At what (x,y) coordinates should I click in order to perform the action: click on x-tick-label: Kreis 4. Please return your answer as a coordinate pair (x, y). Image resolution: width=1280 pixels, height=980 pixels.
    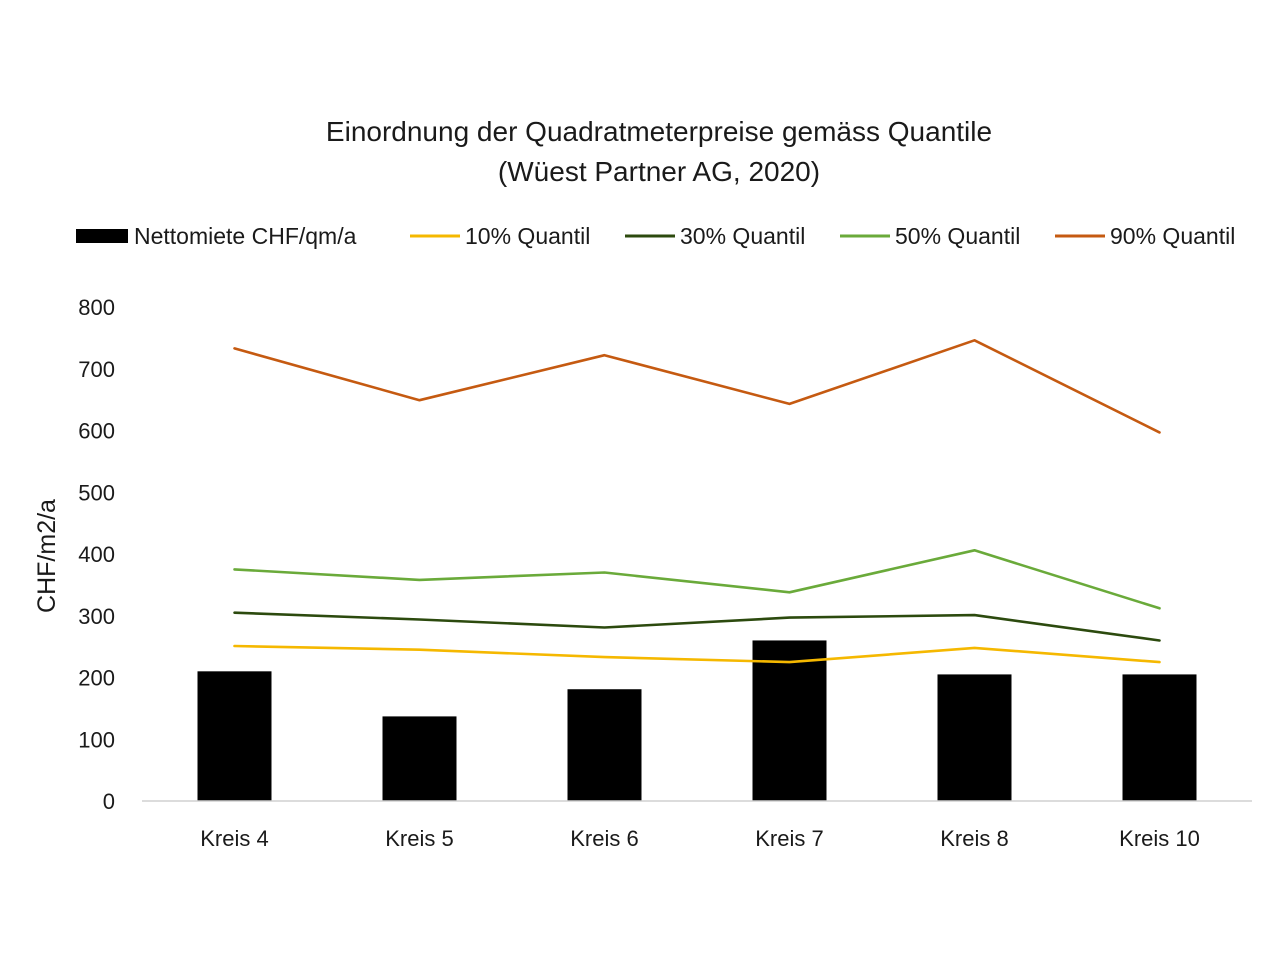
    Looking at the image, I should click on (234, 838).